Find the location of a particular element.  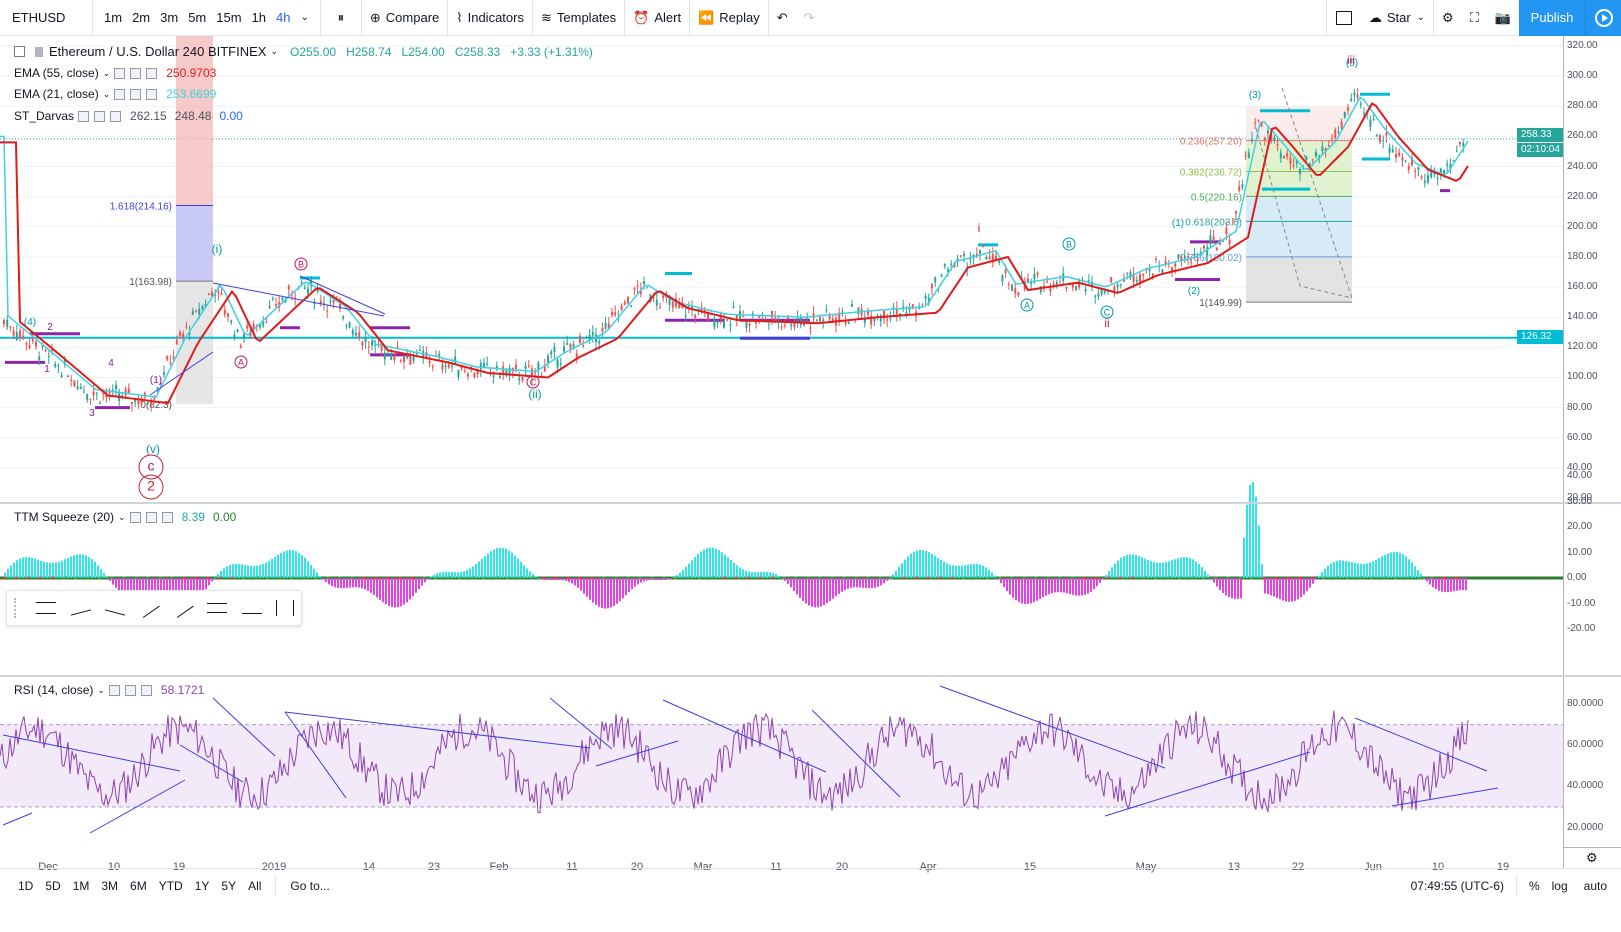

templates-button: ≋ Templates is located at coordinates (578, 18).